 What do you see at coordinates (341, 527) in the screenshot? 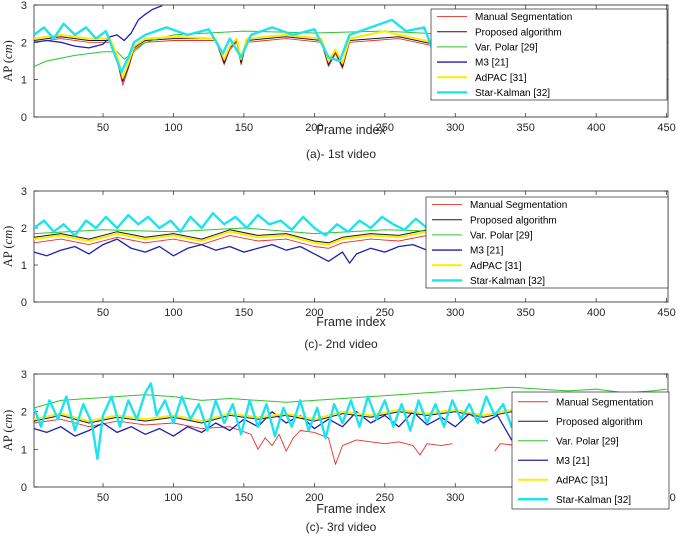
I see `panel-caption: (c)- 3rd video` at bounding box center [341, 527].